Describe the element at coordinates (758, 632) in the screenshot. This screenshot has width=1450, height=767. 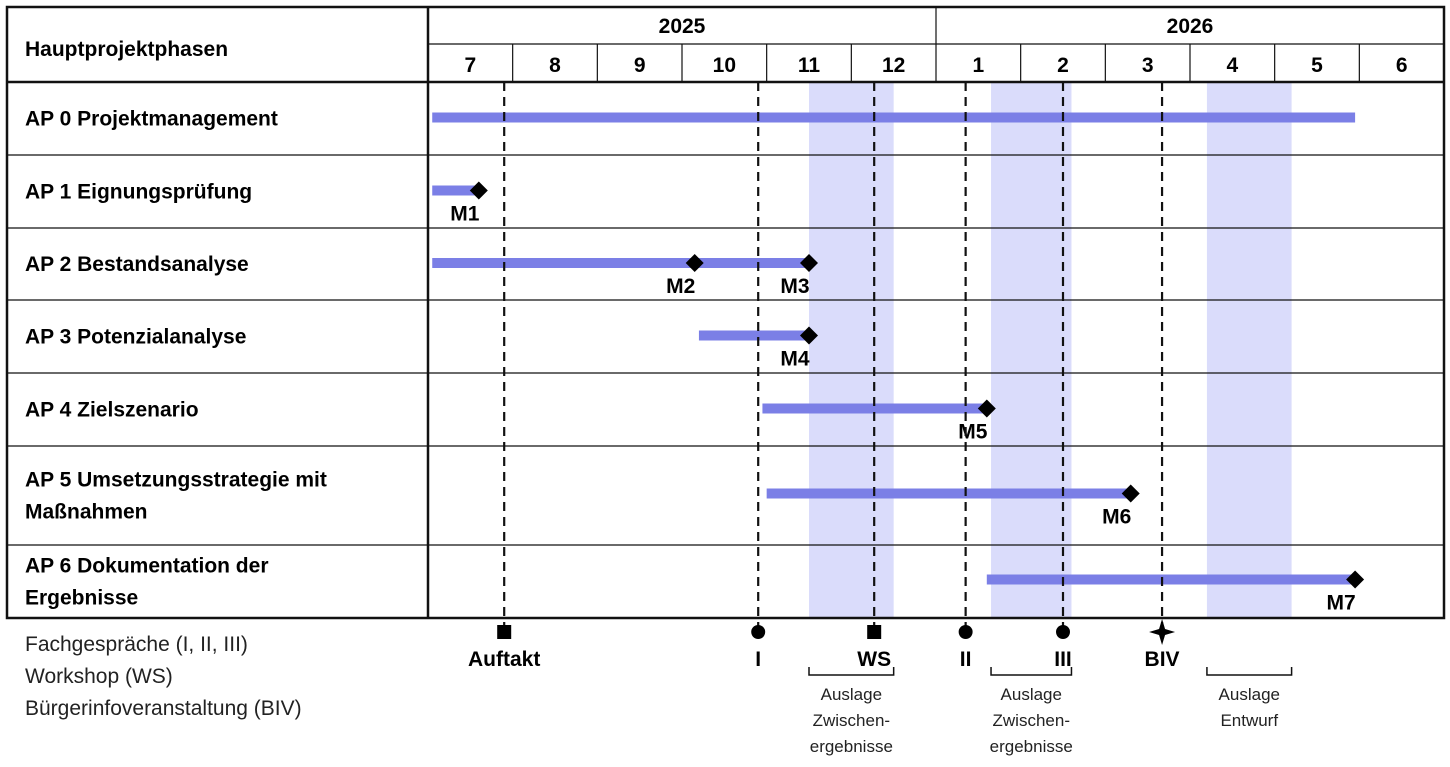
I see `event-marker-I` at that location.